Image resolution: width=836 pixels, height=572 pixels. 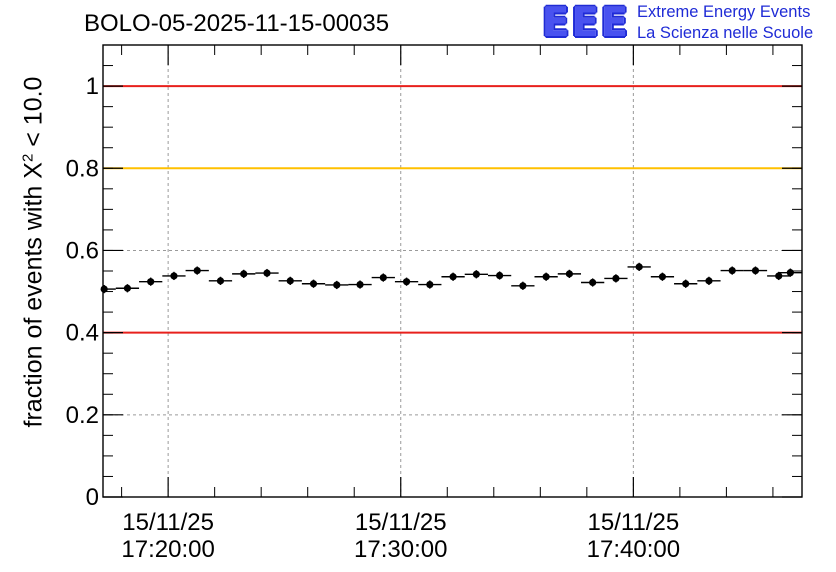 What do you see at coordinates (82, 250) in the screenshot?
I see `y-tick-label: 0.6` at bounding box center [82, 250].